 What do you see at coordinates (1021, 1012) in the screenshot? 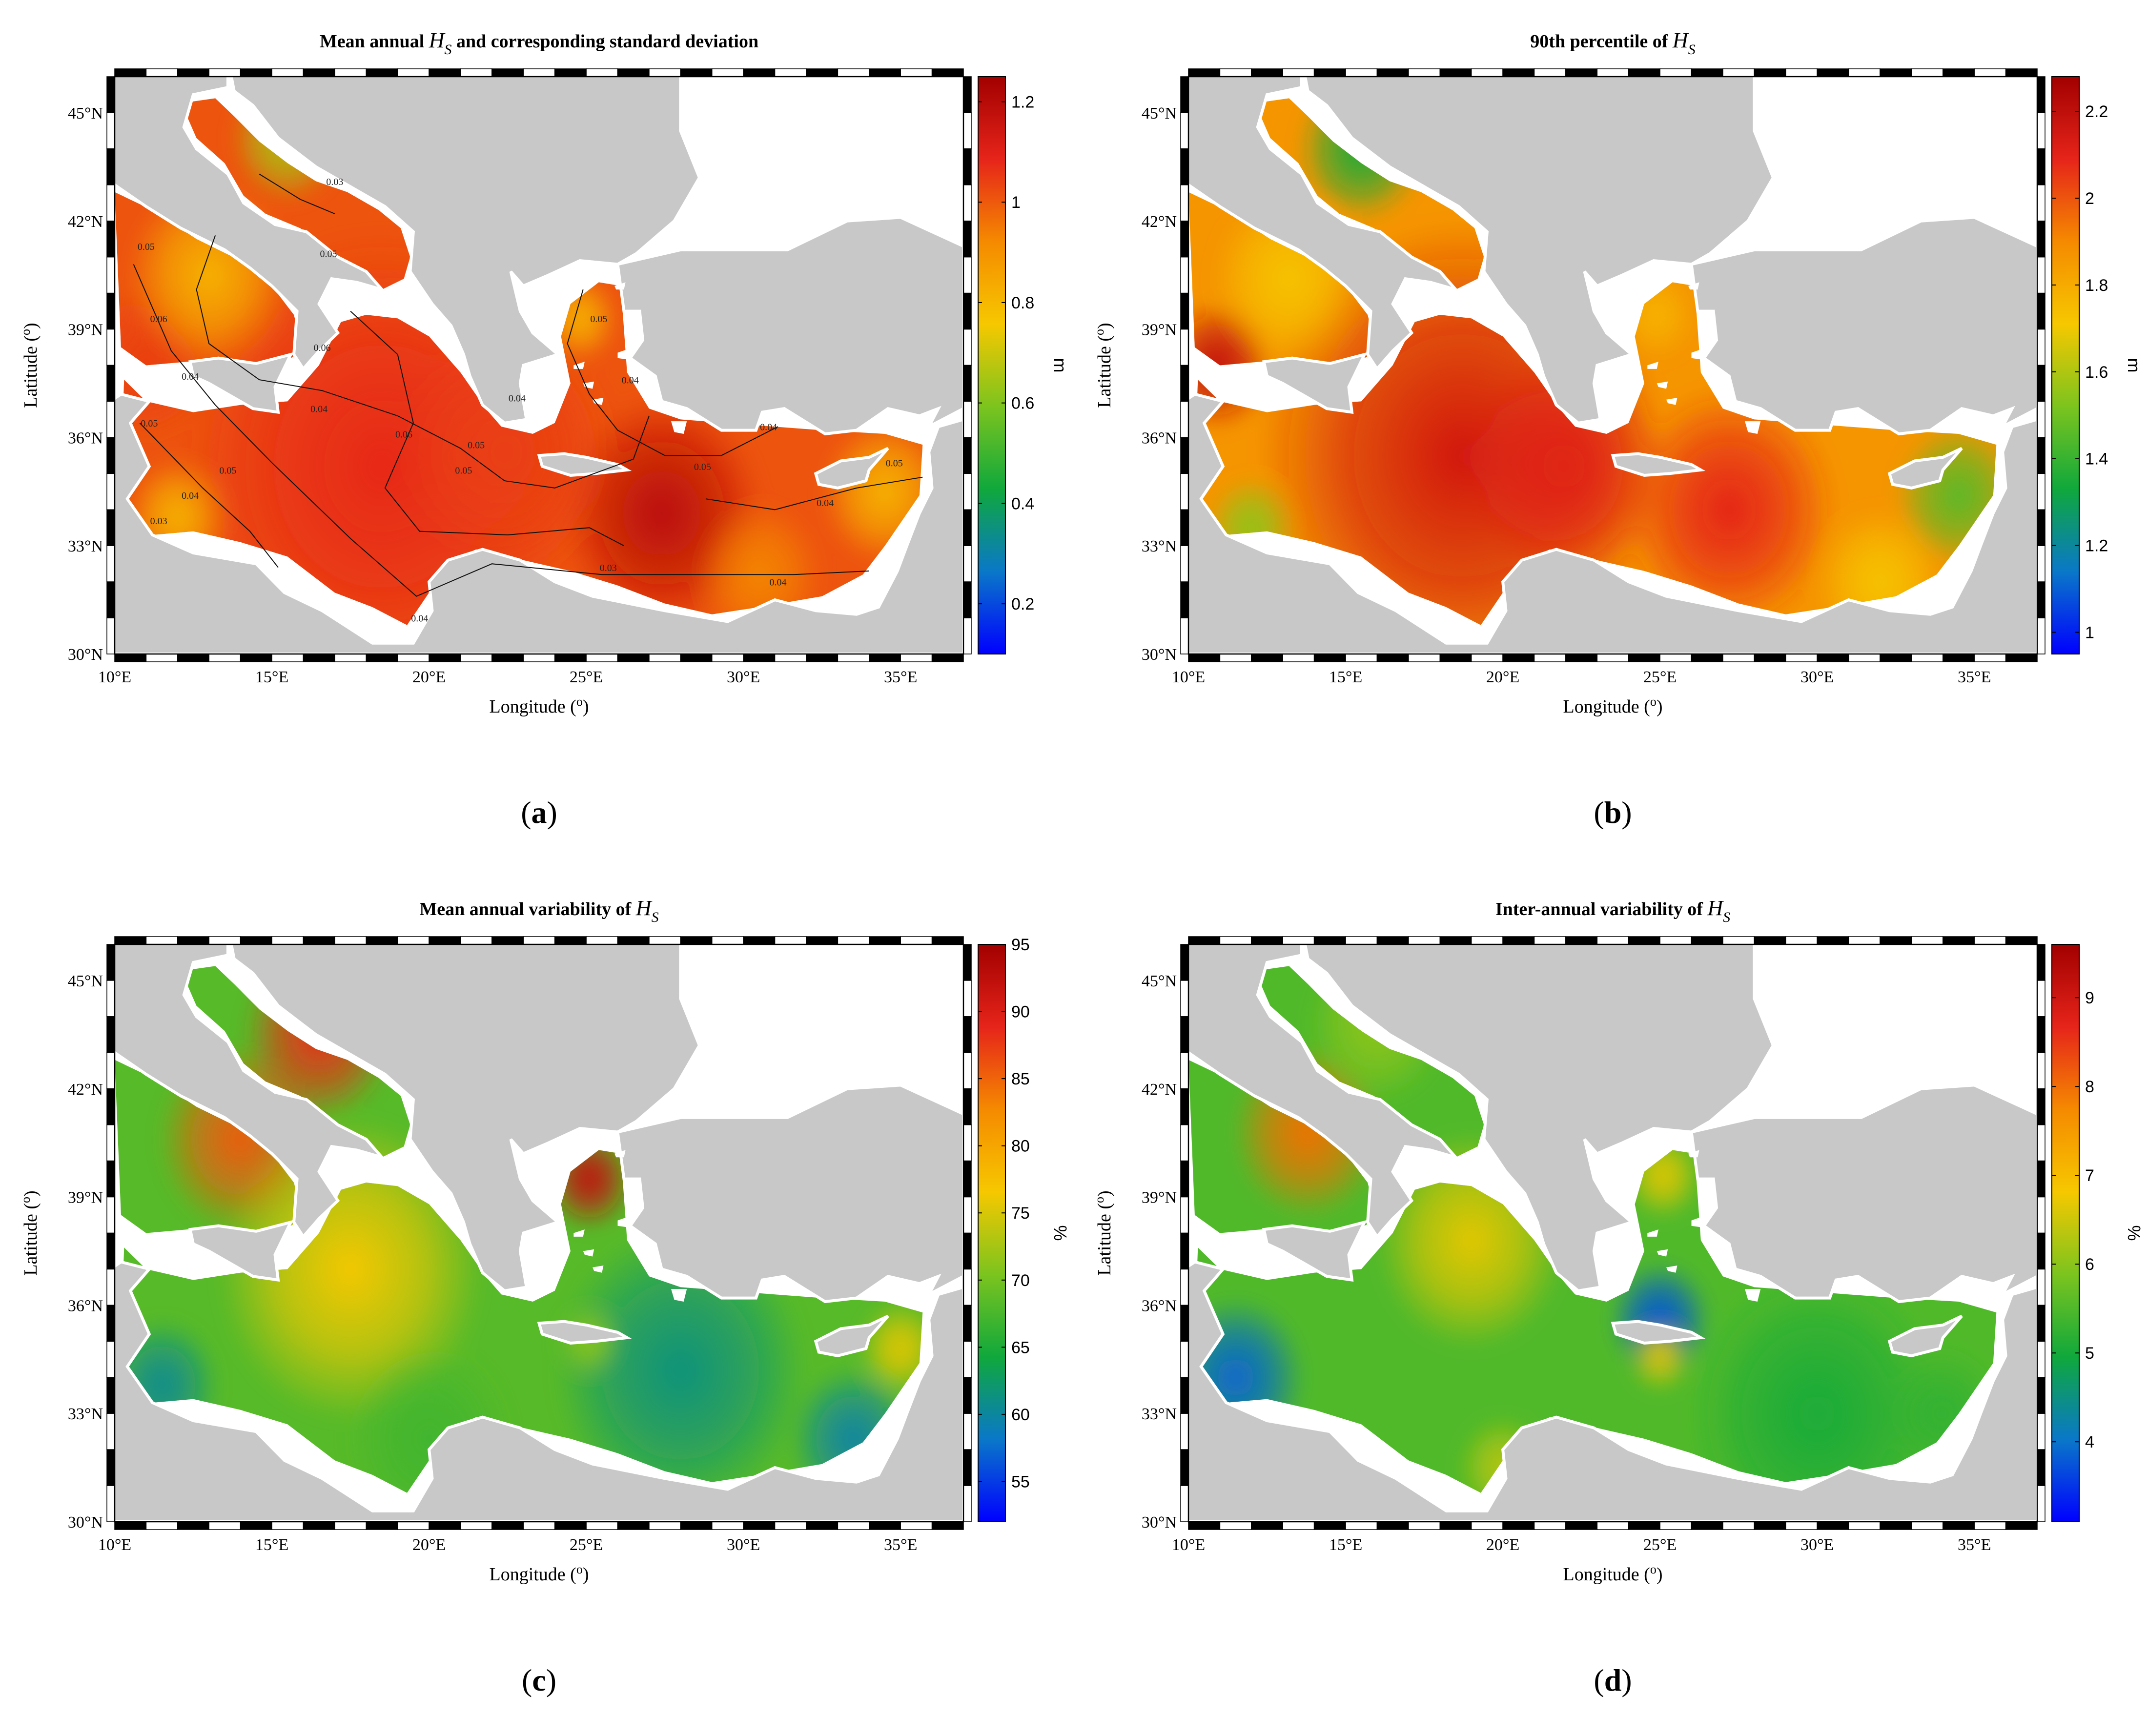
I see `colorbar-tick-label: 90` at bounding box center [1021, 1012].